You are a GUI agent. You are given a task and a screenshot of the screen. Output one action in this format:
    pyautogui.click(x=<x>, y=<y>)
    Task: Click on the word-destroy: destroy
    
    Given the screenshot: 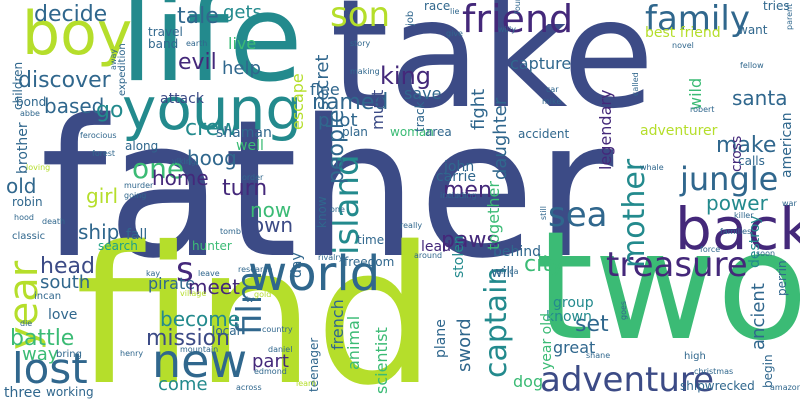 What is the action you would take?
    pyautogui.click(x=755, y=241)
    